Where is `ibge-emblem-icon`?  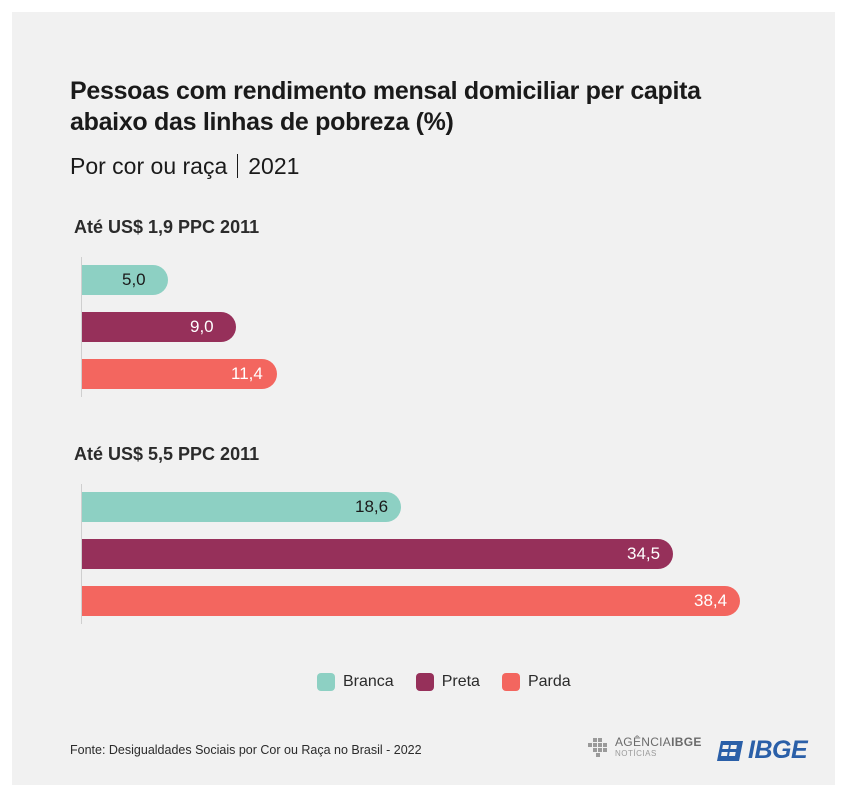 ibge-emblem-icon is located at coordinates (730, 750).